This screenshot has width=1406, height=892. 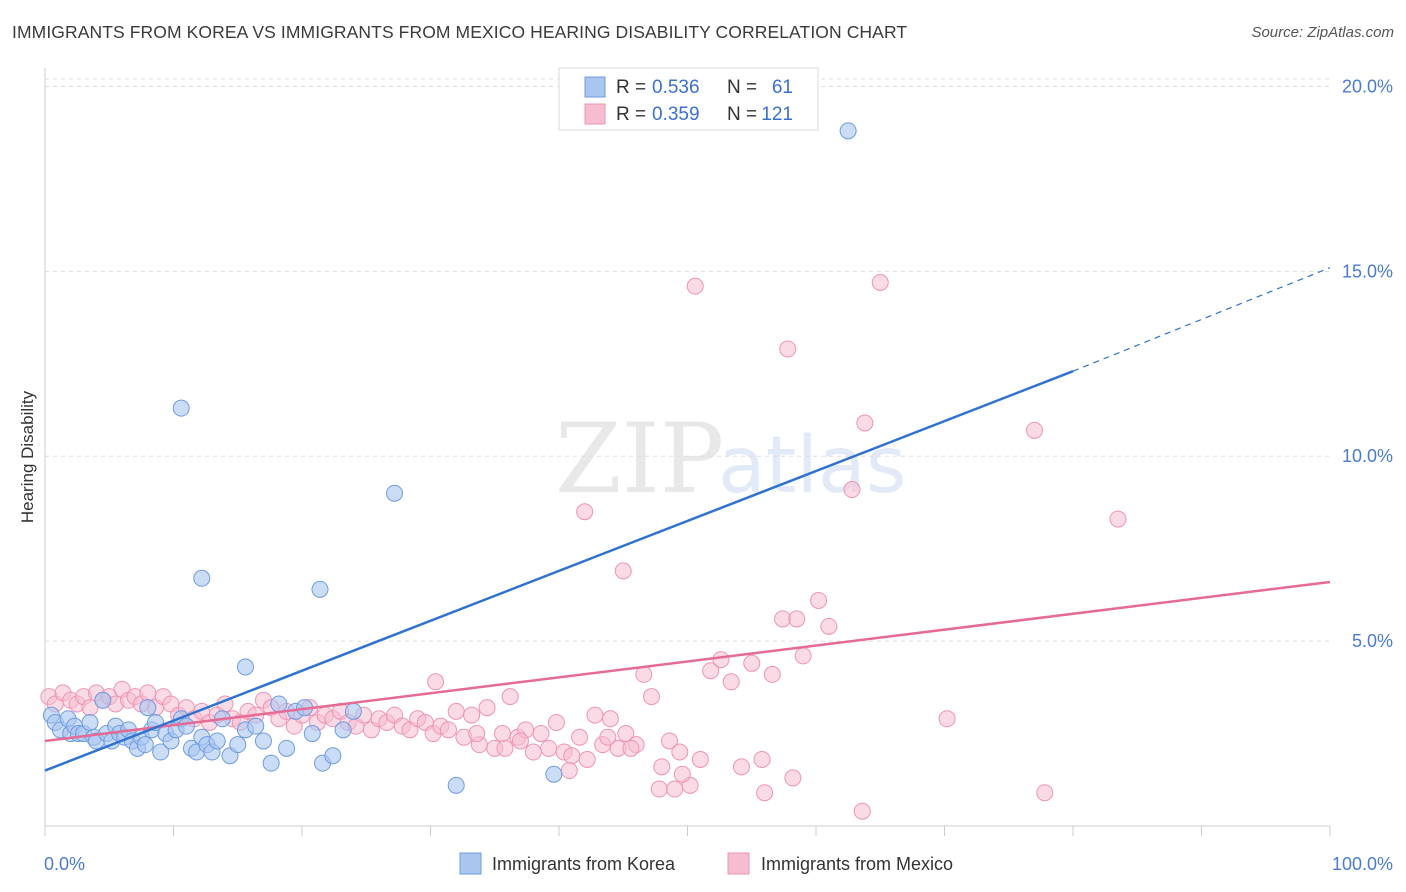 I want to click on y-tick-labels: 5.0% 10.0% 15.0% 20.0%, so click(x=1367, y=363).